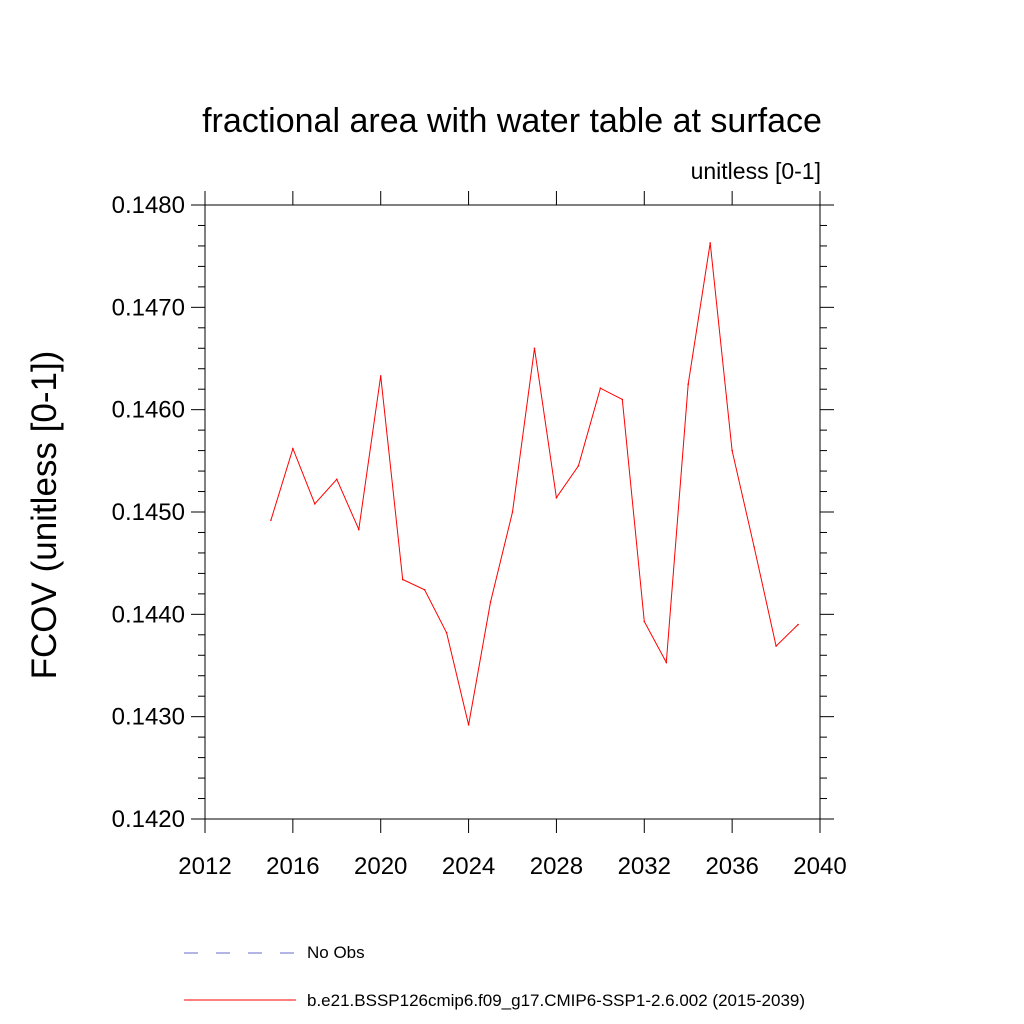  I want to click on y-tick-label: 0.1440, so click(148, 614).